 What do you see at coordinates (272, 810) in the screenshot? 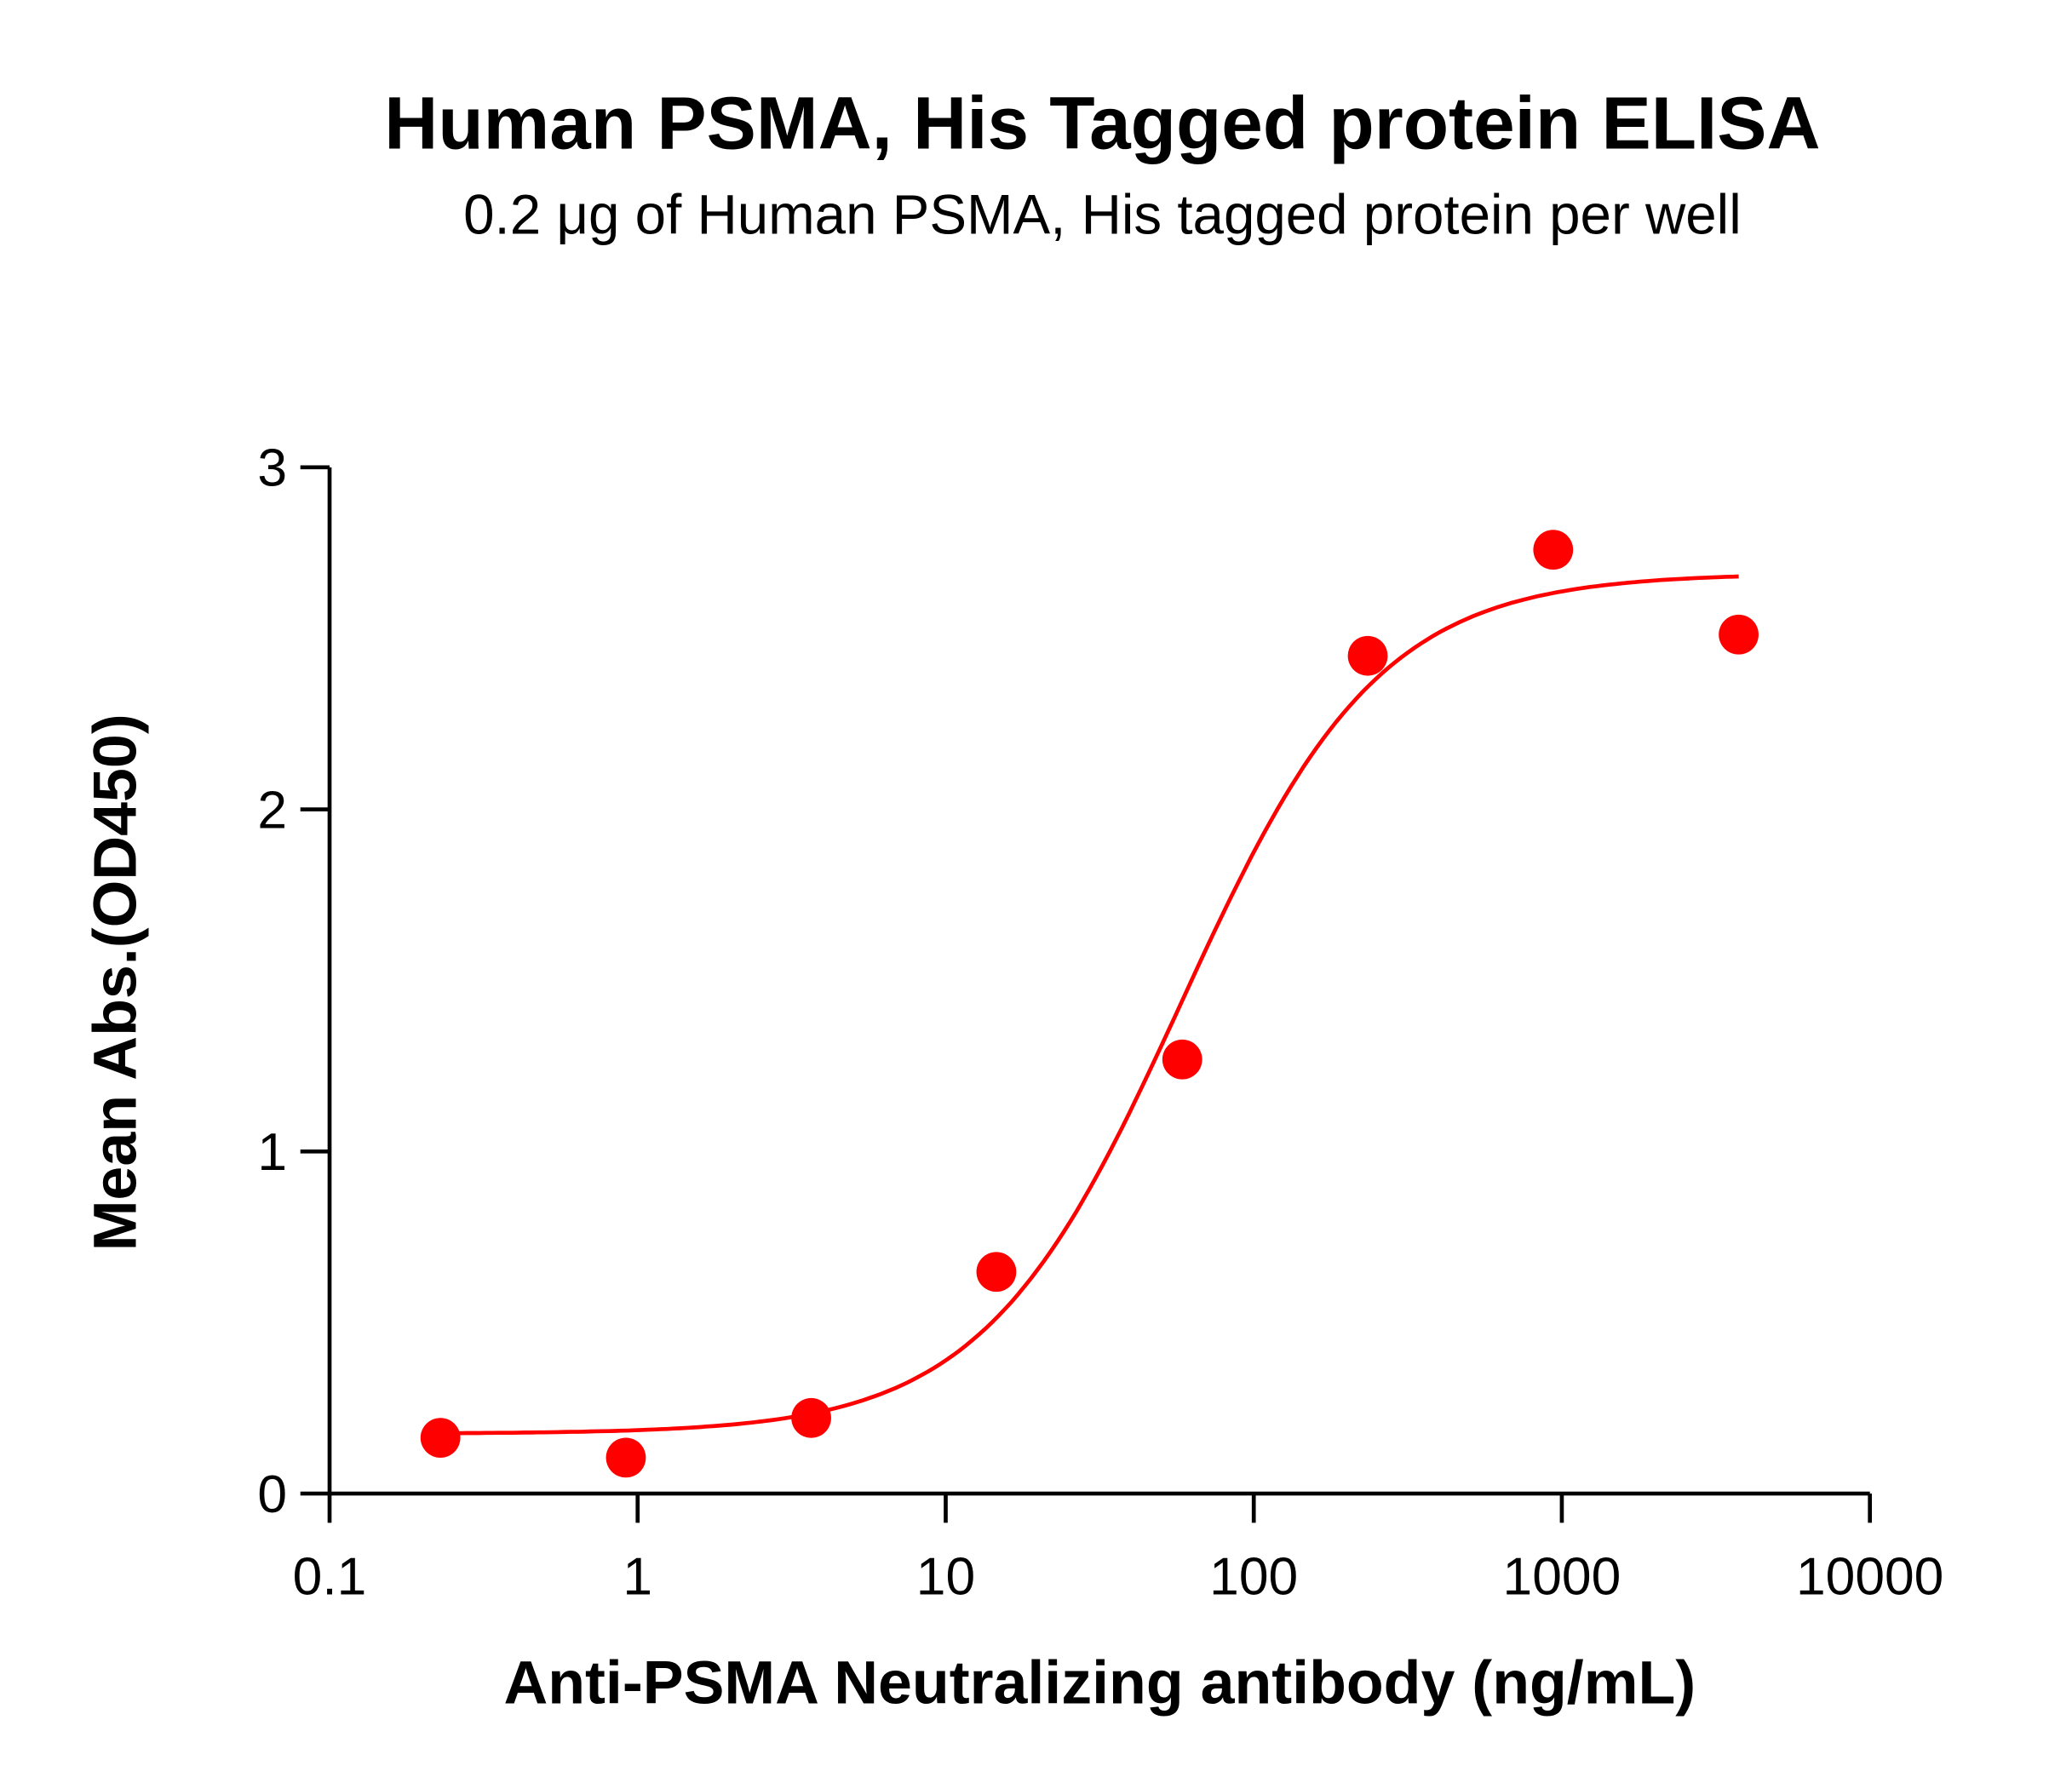
I see `y-tick-label: 2` at bounding box center [272, 810].